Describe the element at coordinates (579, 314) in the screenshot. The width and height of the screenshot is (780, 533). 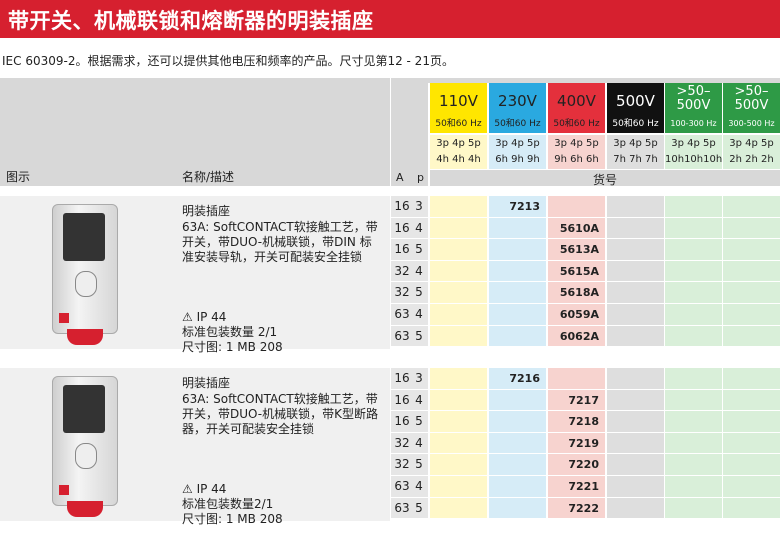
I see `part-number: 6059A` at that location.